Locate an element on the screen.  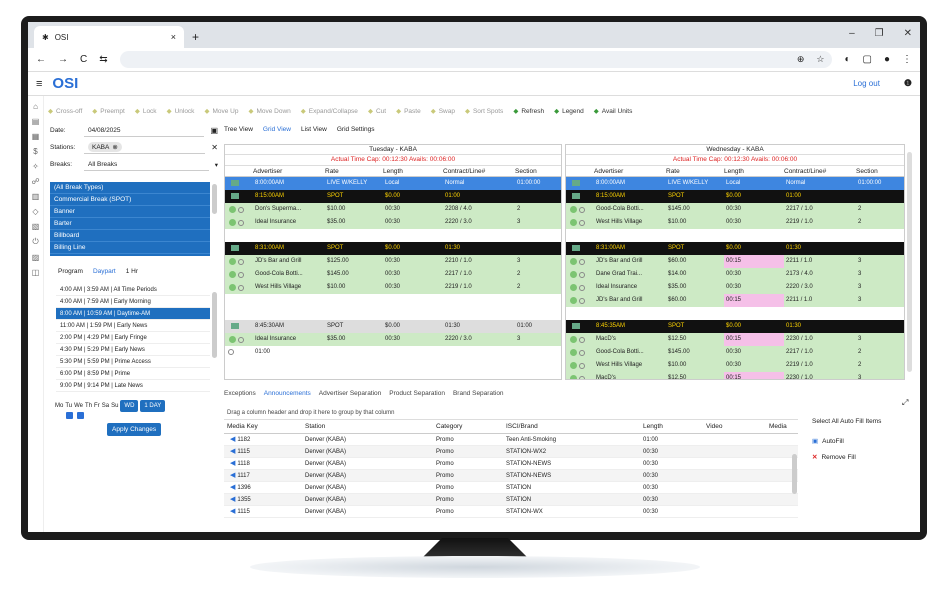
schedule-row: West Hills Village $10.00 00:30 2219 / 1.0 2 is located at coordinates (735, 365).